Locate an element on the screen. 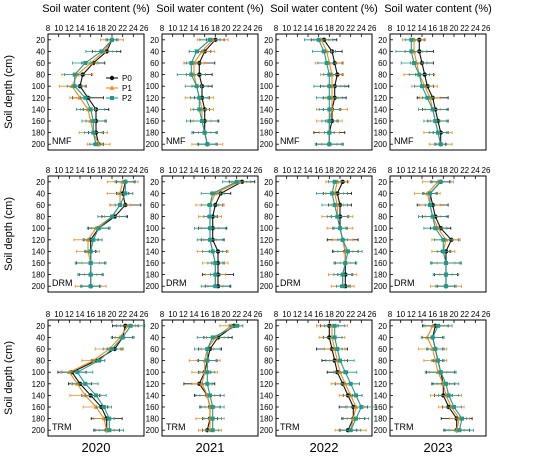 The height and width of the screenshot is (457, 550). x-tick-label: 12 is located at coordinates (183, 170).